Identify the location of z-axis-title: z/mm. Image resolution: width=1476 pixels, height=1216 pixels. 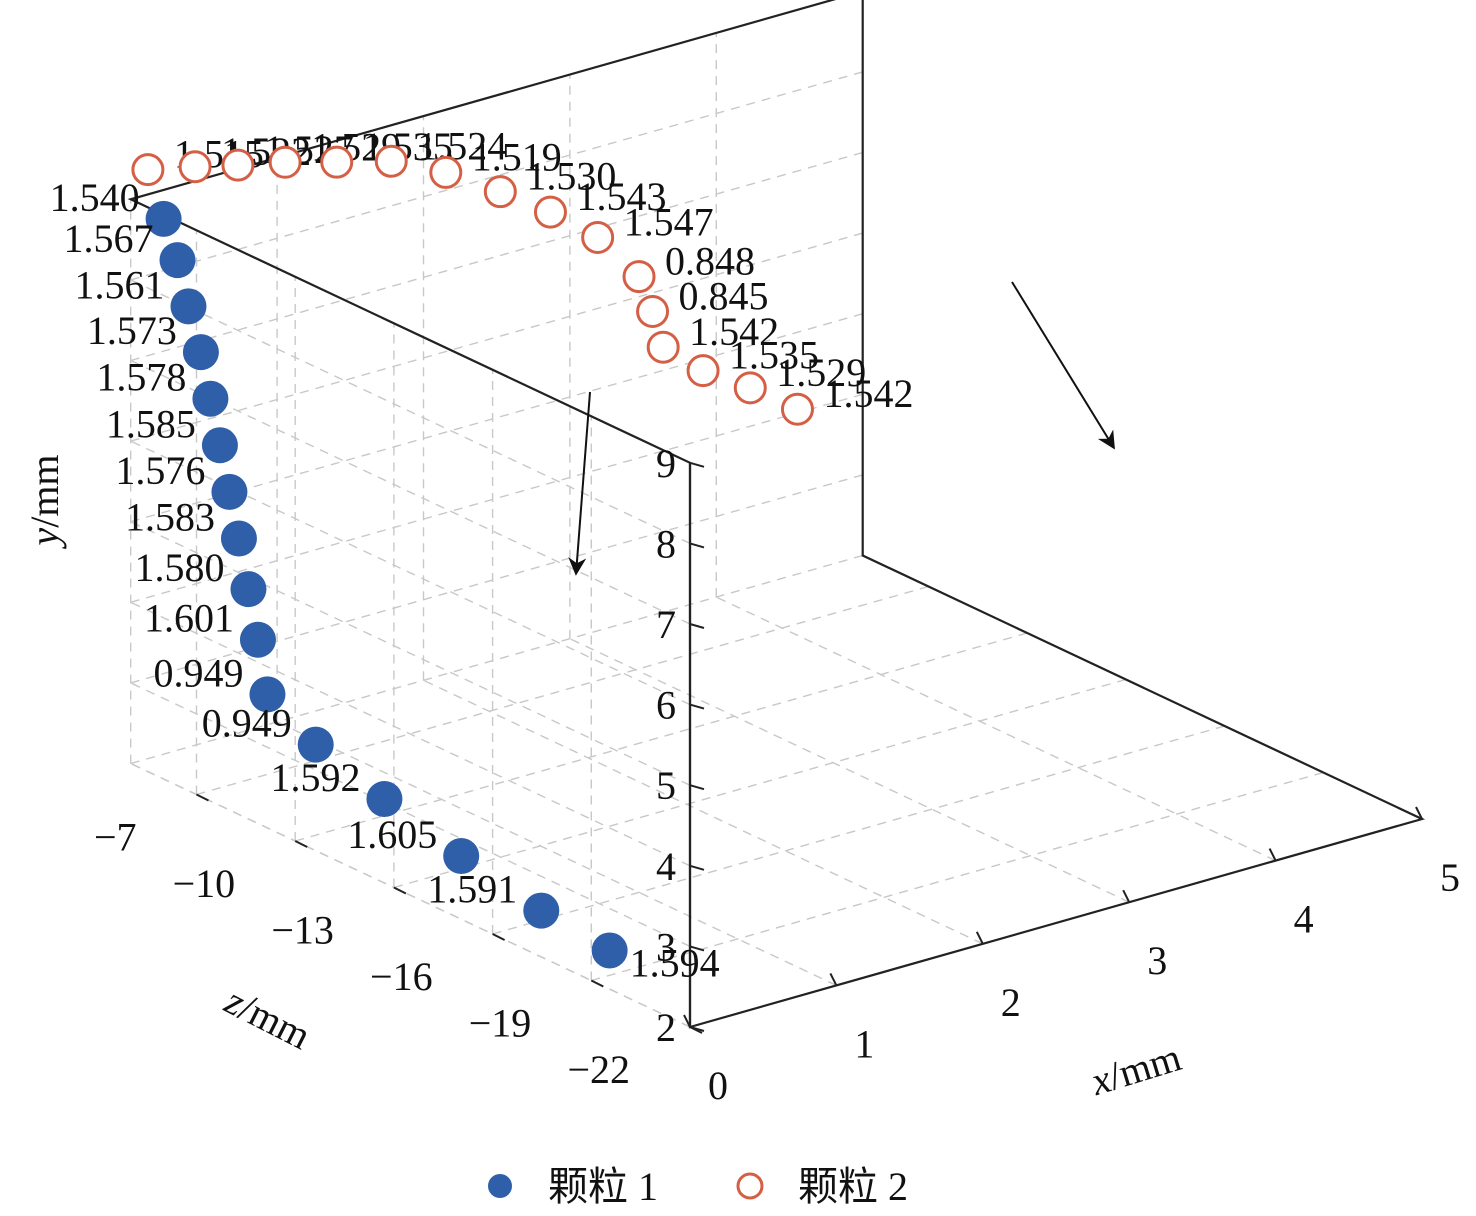
(267, 1017).